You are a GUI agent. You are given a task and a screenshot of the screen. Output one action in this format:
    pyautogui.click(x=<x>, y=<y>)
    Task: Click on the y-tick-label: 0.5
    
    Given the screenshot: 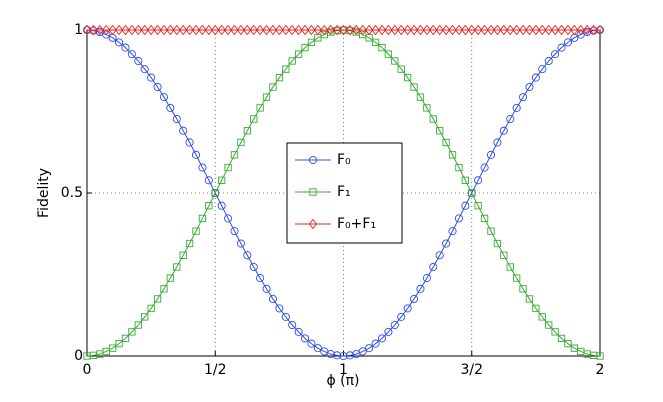 What is the action you would take?
    pyautogui.click(x=72, y=193)
    